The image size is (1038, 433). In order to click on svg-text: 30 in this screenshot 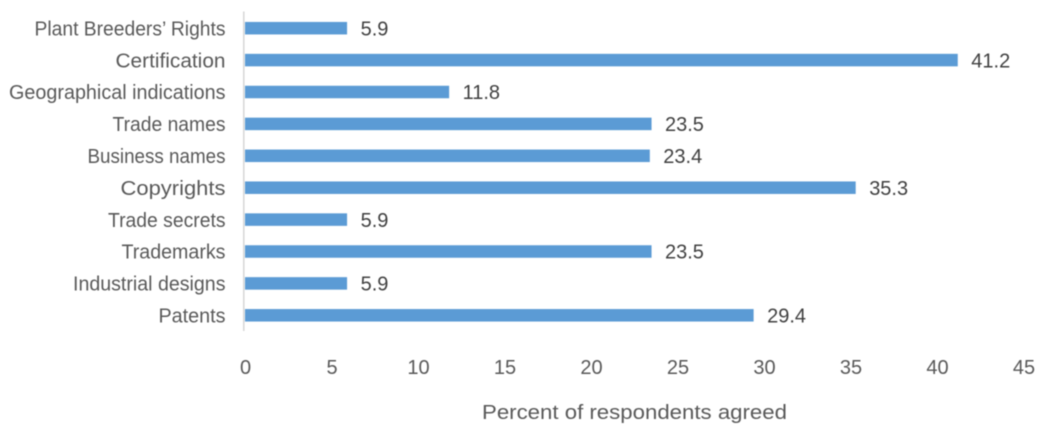, I will do `click(764, 368)`.